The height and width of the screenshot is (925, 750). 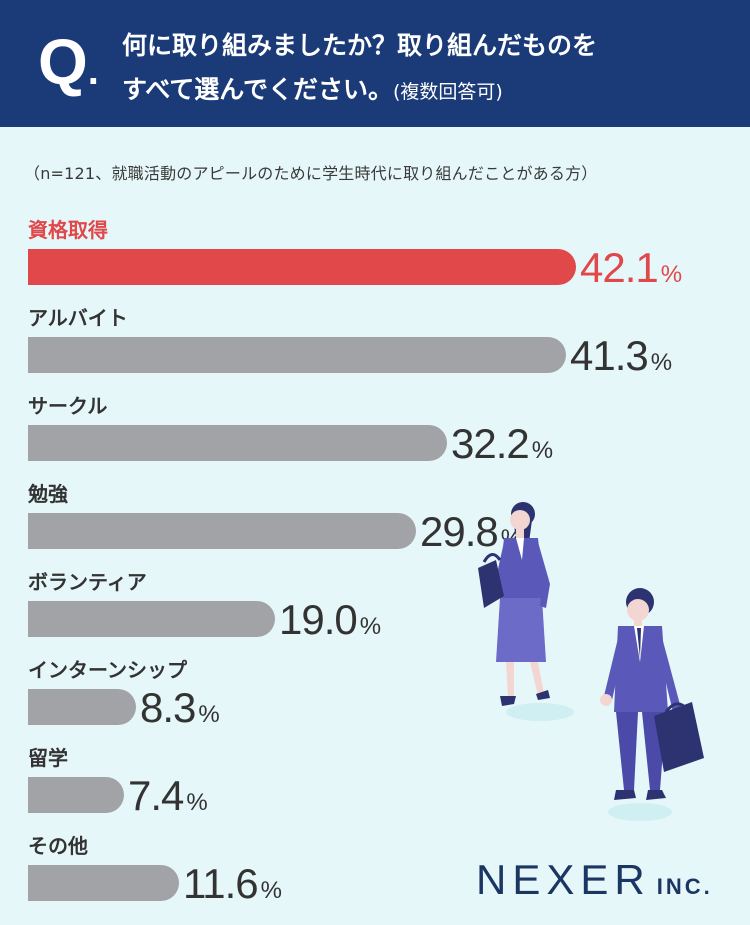 I want to click on nexer-logo: NEXER INC., so click(x=594, y=880).